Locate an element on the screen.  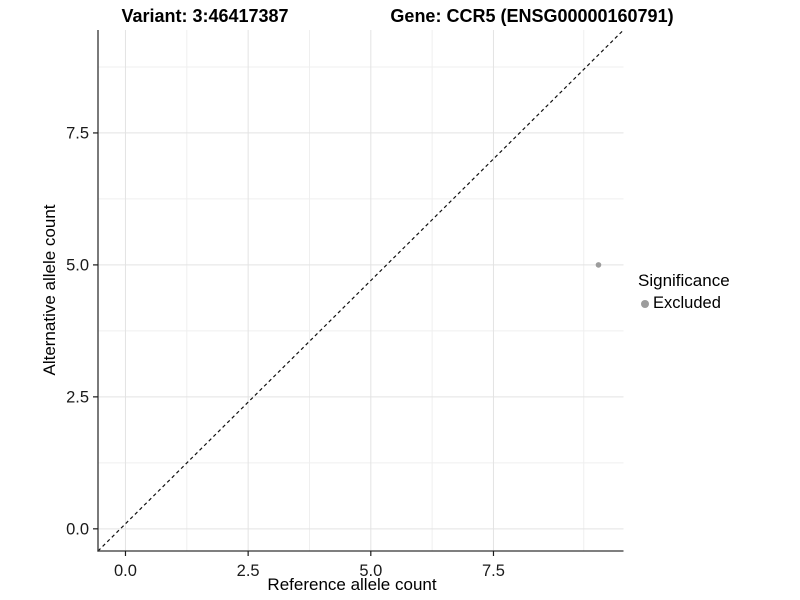
data-point is located at coordinates (598, 265).